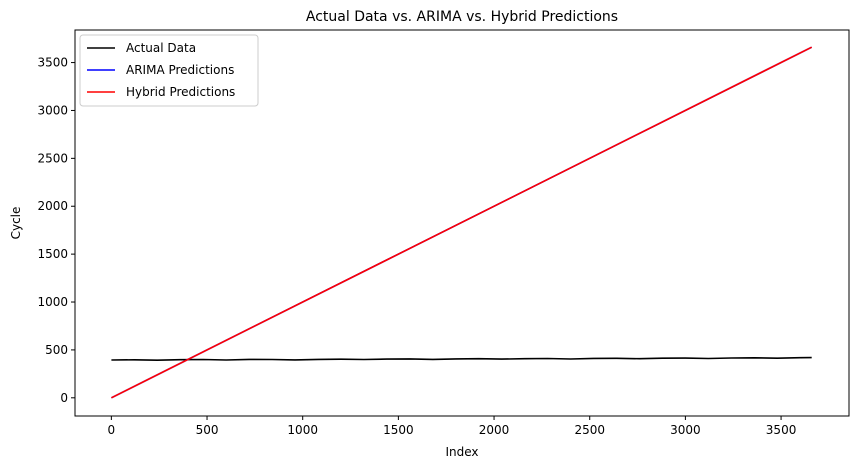 The image size is (859, 468). I want to click on y-tick-label: 3500, so click(52, 63).